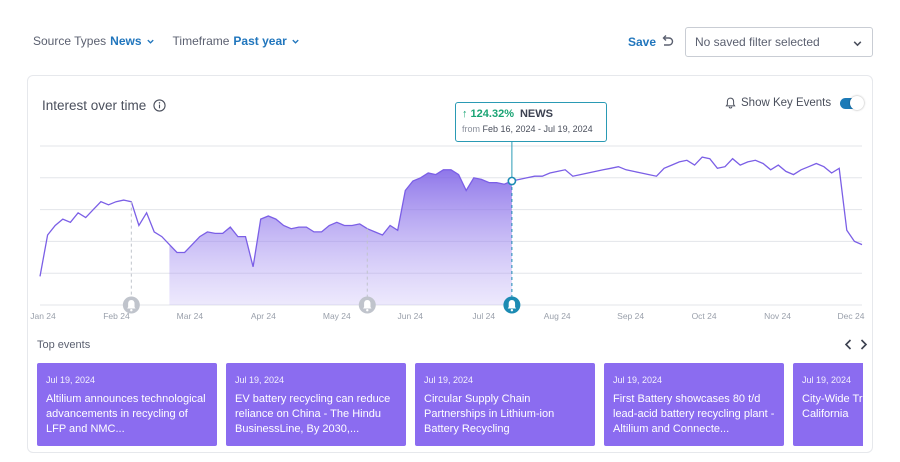 The image size is (900, 462). Describe the element at coordinates (852, 102) in the screenshot. I see `key-events-toggle` at that location.